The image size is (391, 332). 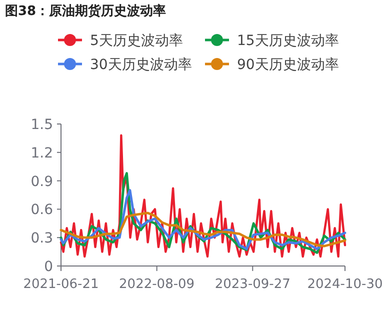 I want to click on chart-title: 图38：原油期货历史波动率, so click(x=85, y=11).